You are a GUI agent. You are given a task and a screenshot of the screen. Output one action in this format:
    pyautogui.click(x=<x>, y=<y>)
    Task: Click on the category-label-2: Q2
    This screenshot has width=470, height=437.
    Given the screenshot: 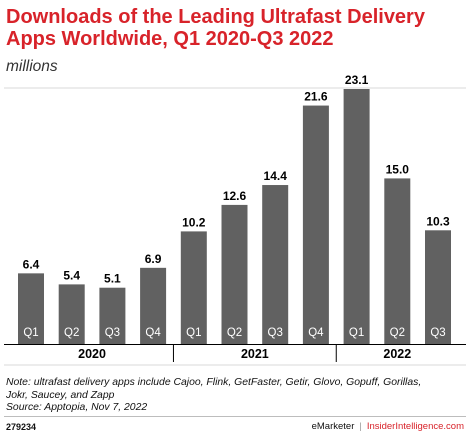 What is the action you would take?
    pyautogui.click(x=71, y=333)
    